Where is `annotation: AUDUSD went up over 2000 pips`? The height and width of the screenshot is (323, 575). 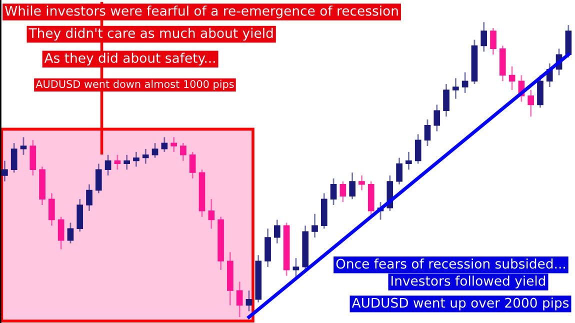
annotation: AUDUSD went up over 2000 pips is located at coordinates (460, 304).